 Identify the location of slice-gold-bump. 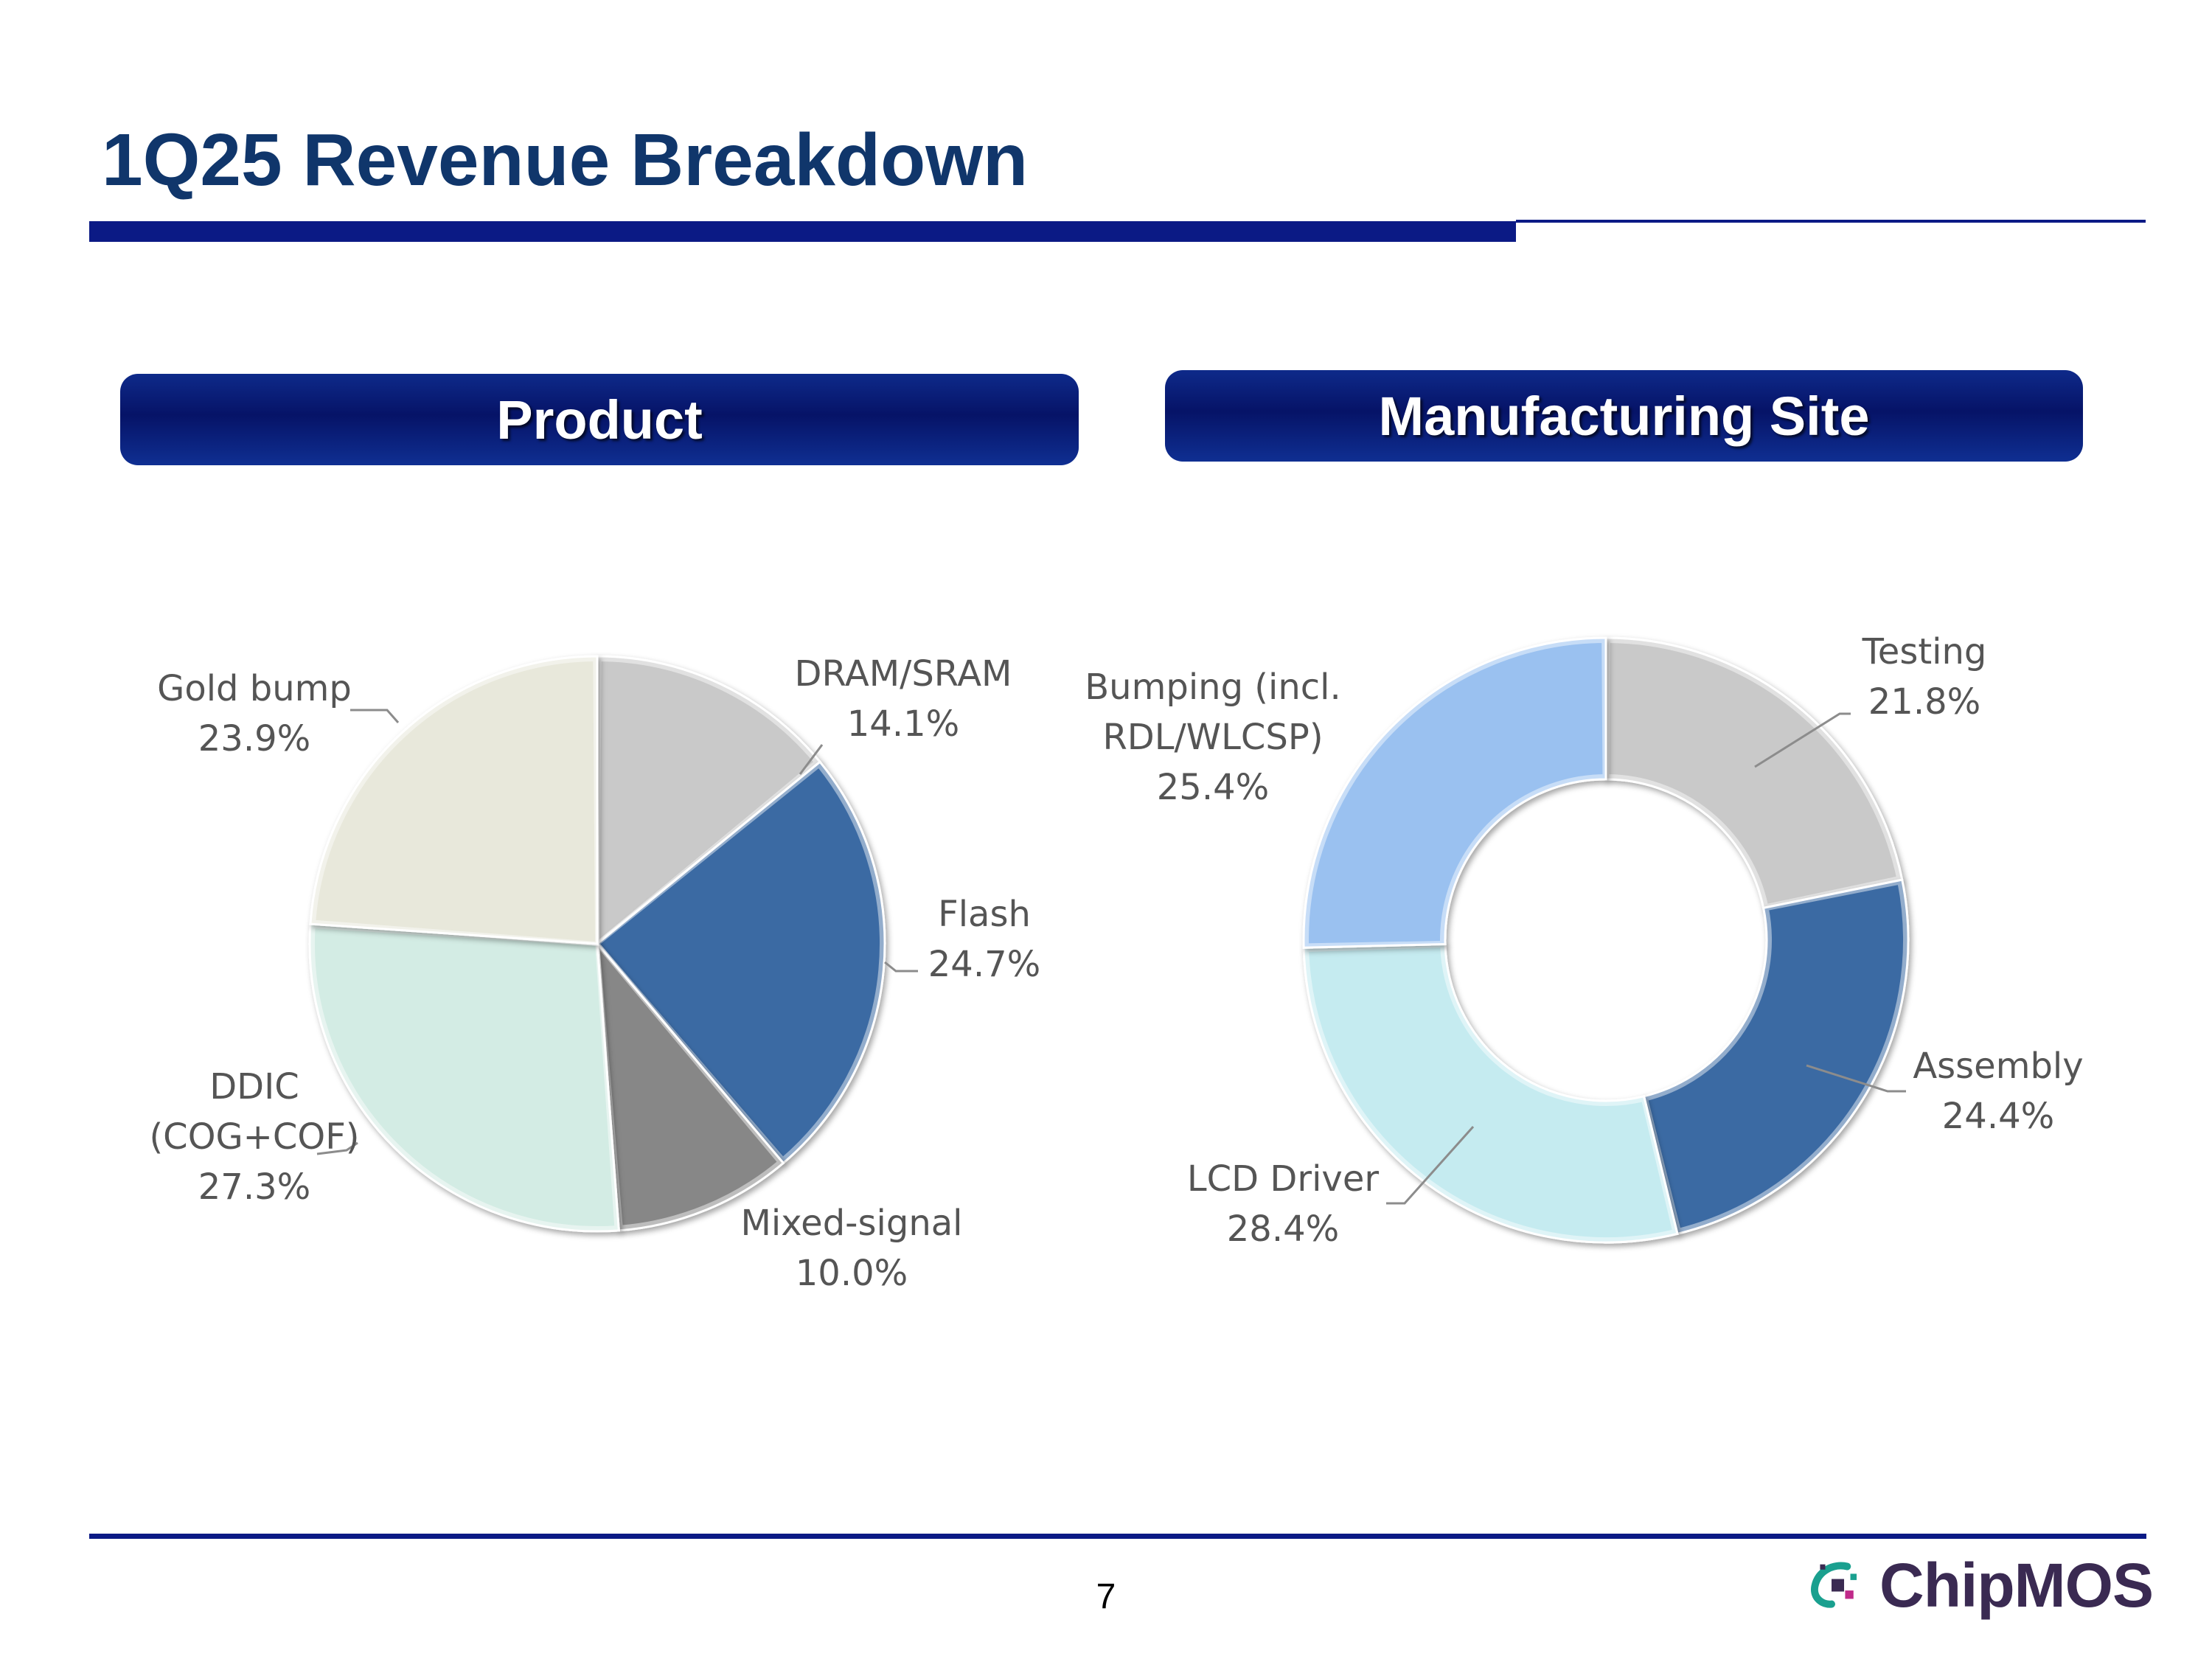
(454, 800).